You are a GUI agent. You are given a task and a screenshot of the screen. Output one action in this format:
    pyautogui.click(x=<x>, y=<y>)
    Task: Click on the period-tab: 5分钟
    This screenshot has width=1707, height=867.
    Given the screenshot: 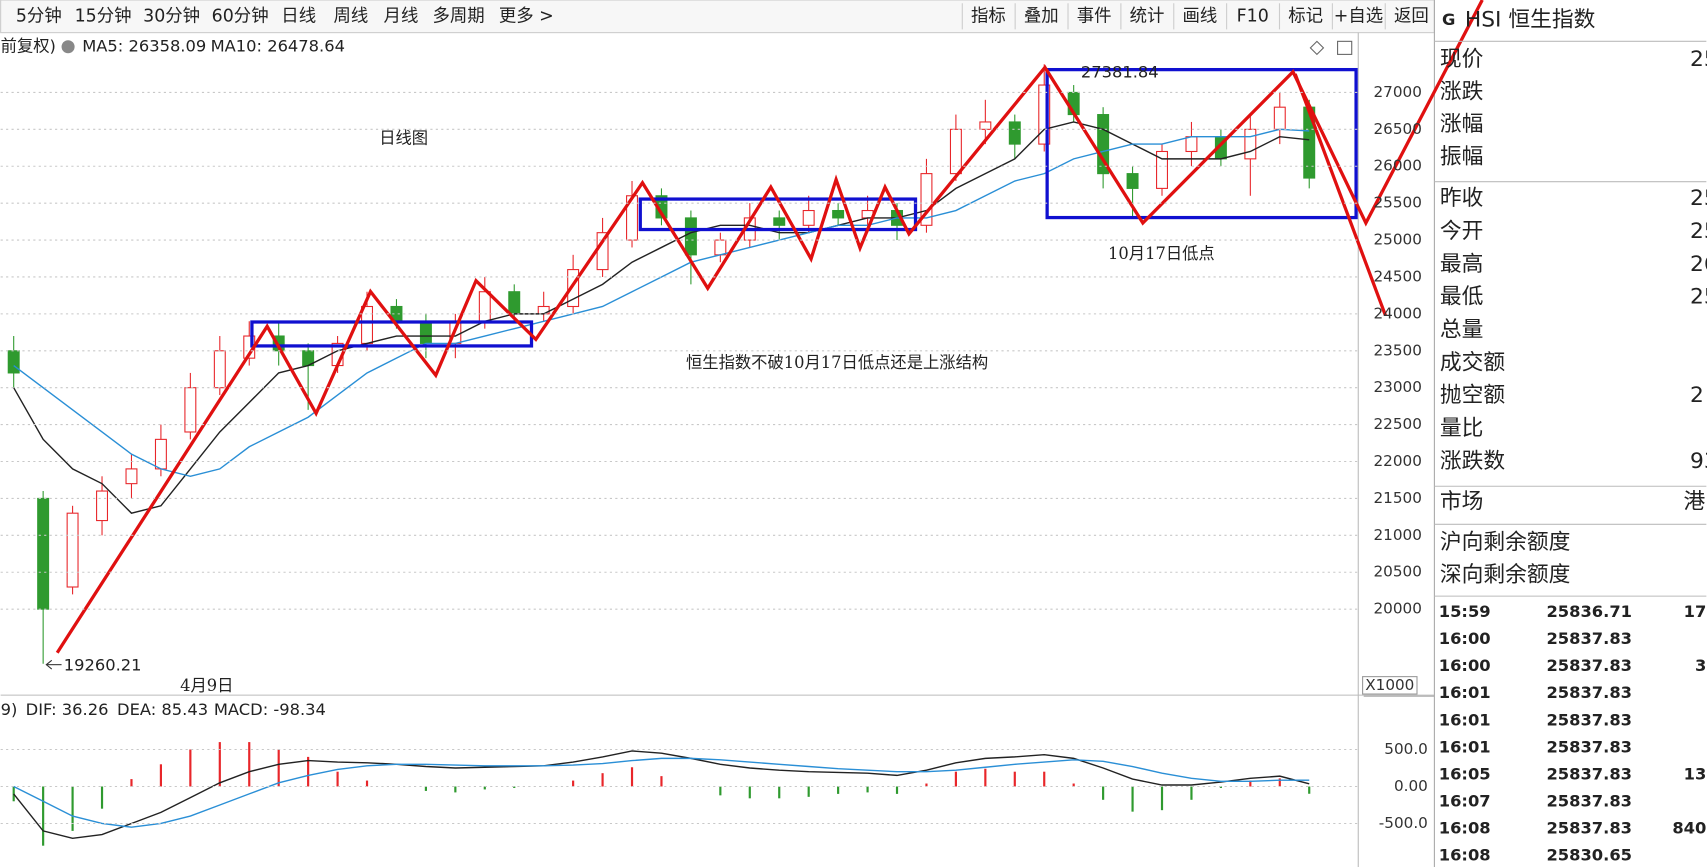 What is the action you would take?
    pyautogui.click(x=39, y=16)
    